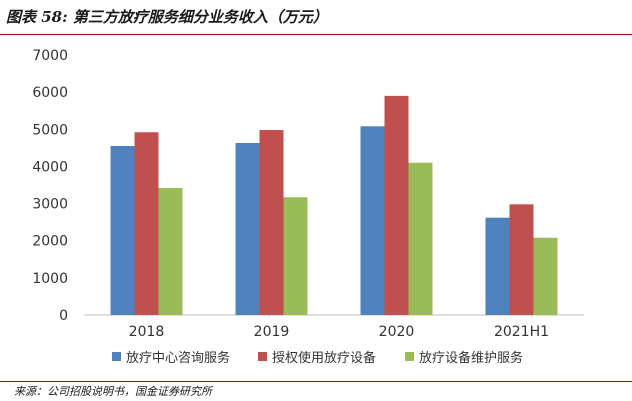  I want to click on y-tick-label: 5000, so click(50, 130).